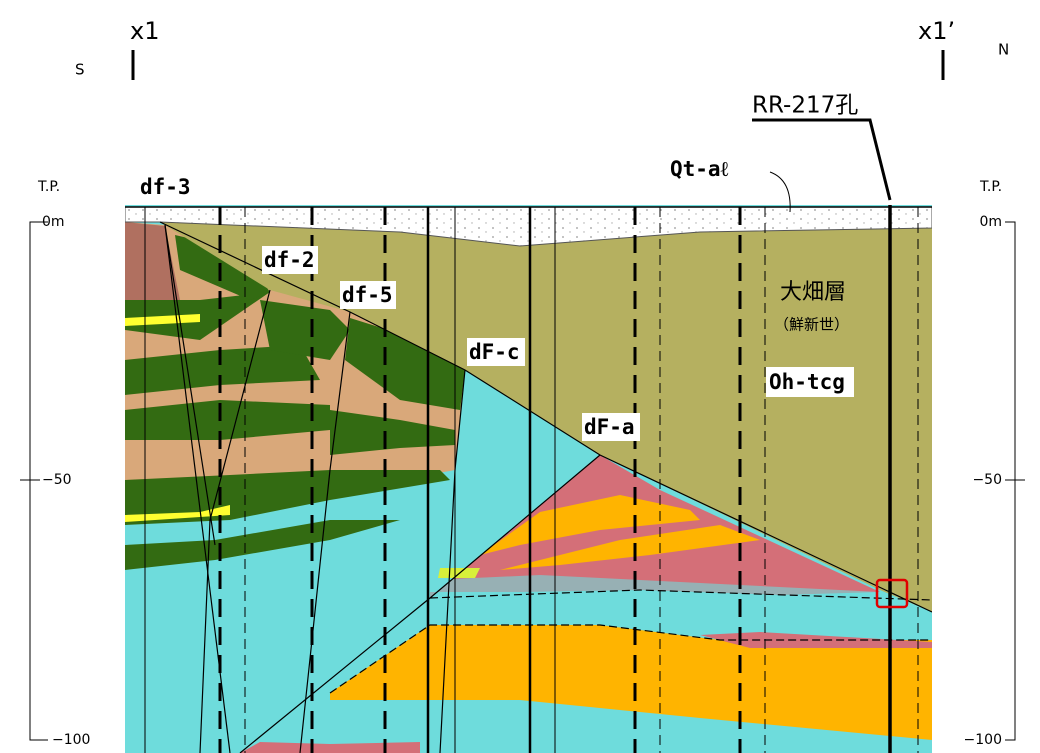 Image resolution: width=1040 pixels, height=753 pixels. Describe the element at coordinates (295, 402) in the screenshot. I see `green-layers` at that location.